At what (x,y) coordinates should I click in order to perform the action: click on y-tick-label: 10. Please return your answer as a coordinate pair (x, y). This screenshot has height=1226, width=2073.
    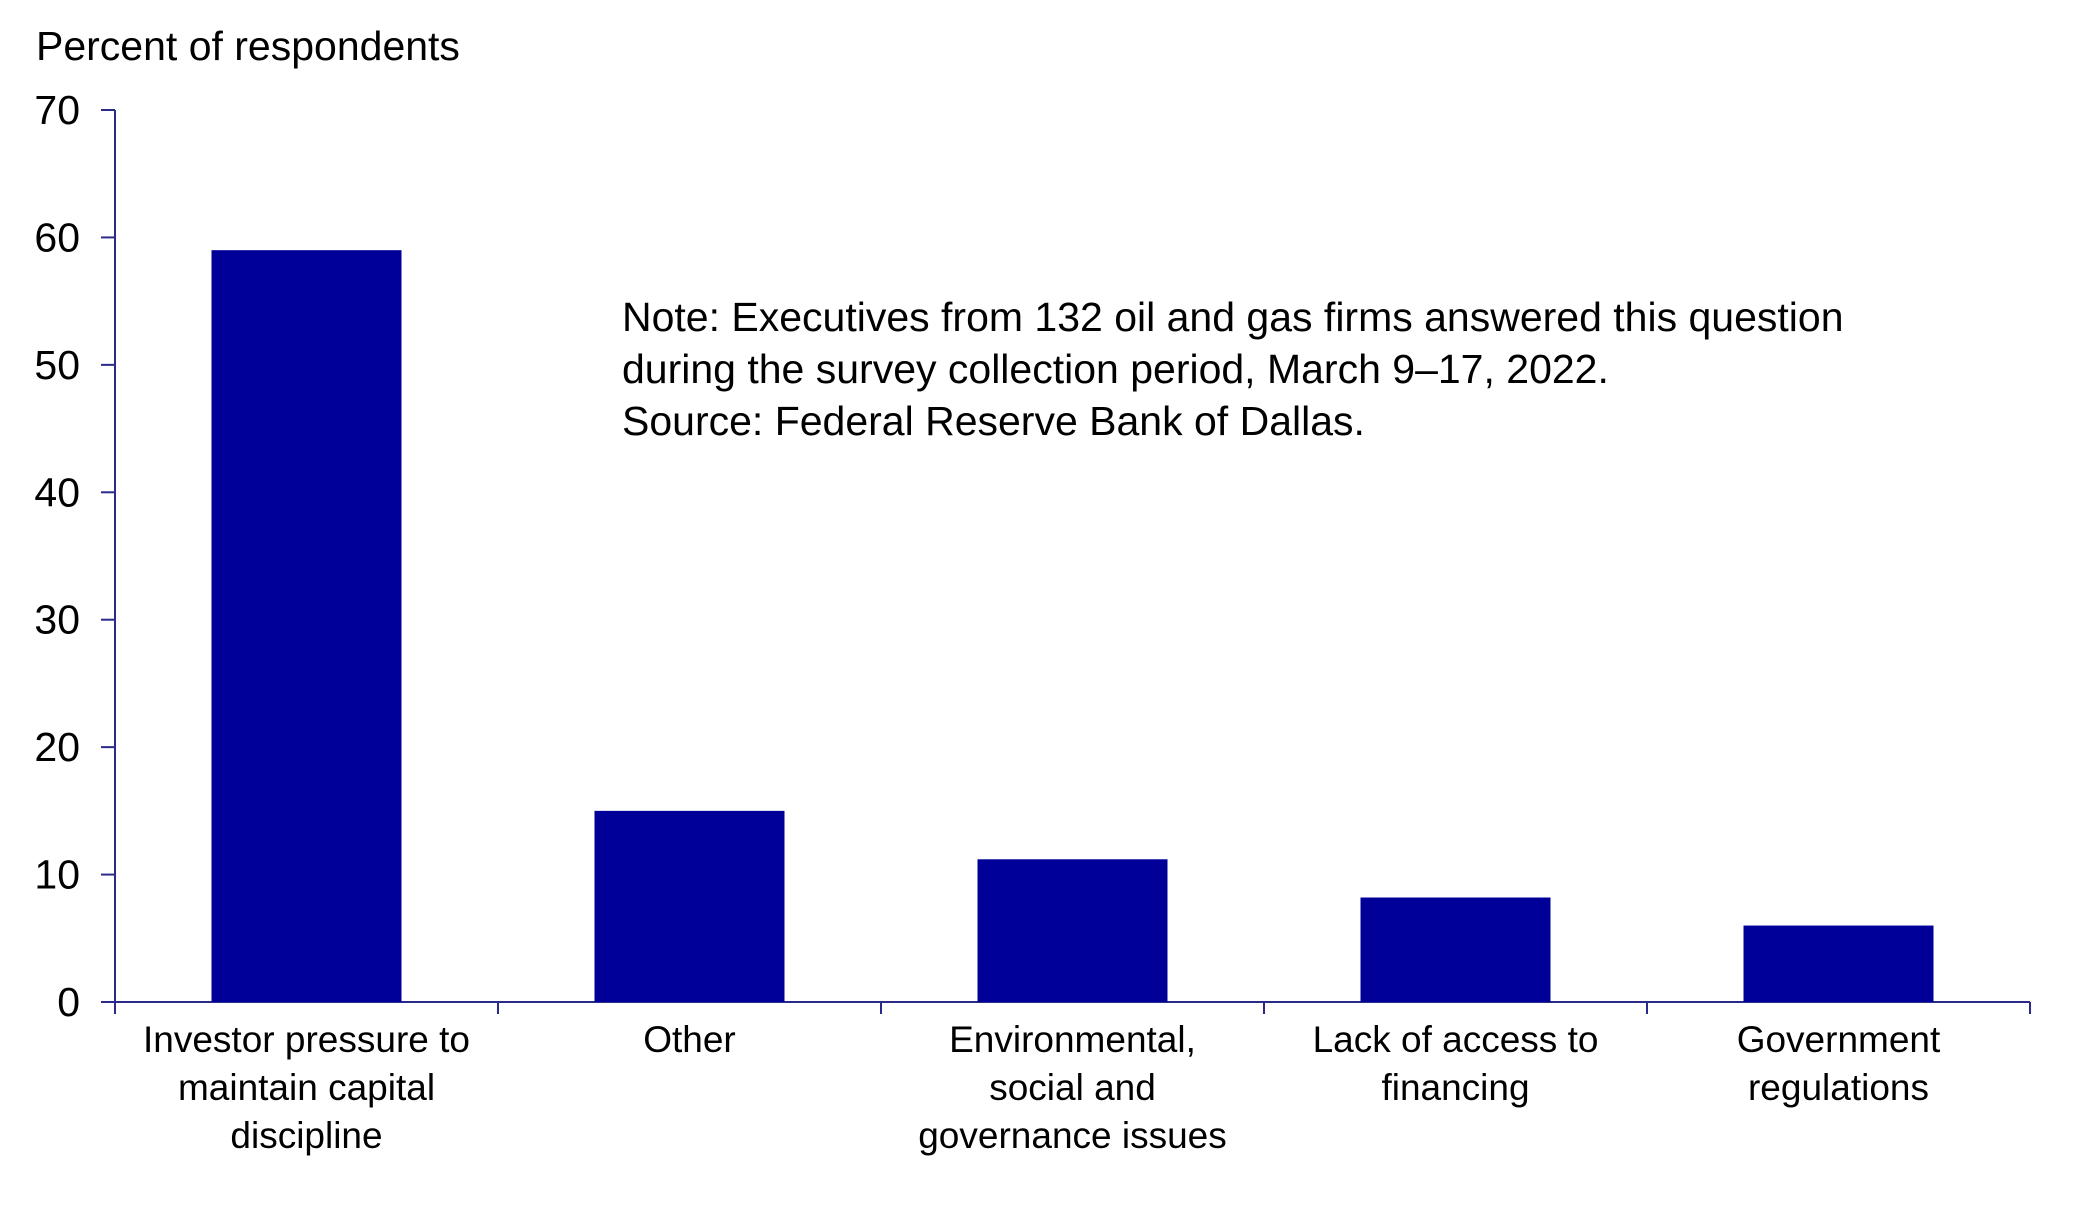
    Looking at the image, I should click on (57, 875).